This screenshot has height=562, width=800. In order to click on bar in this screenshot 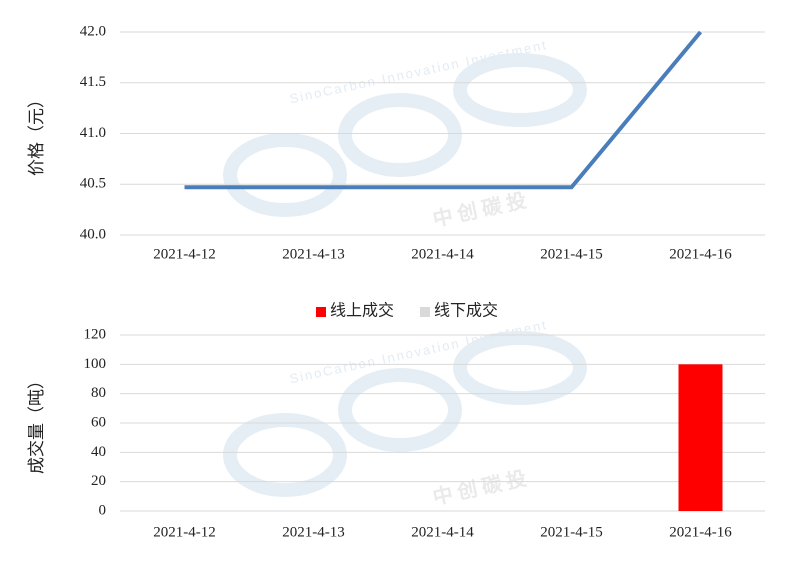, I will do `click(700, 437)`.